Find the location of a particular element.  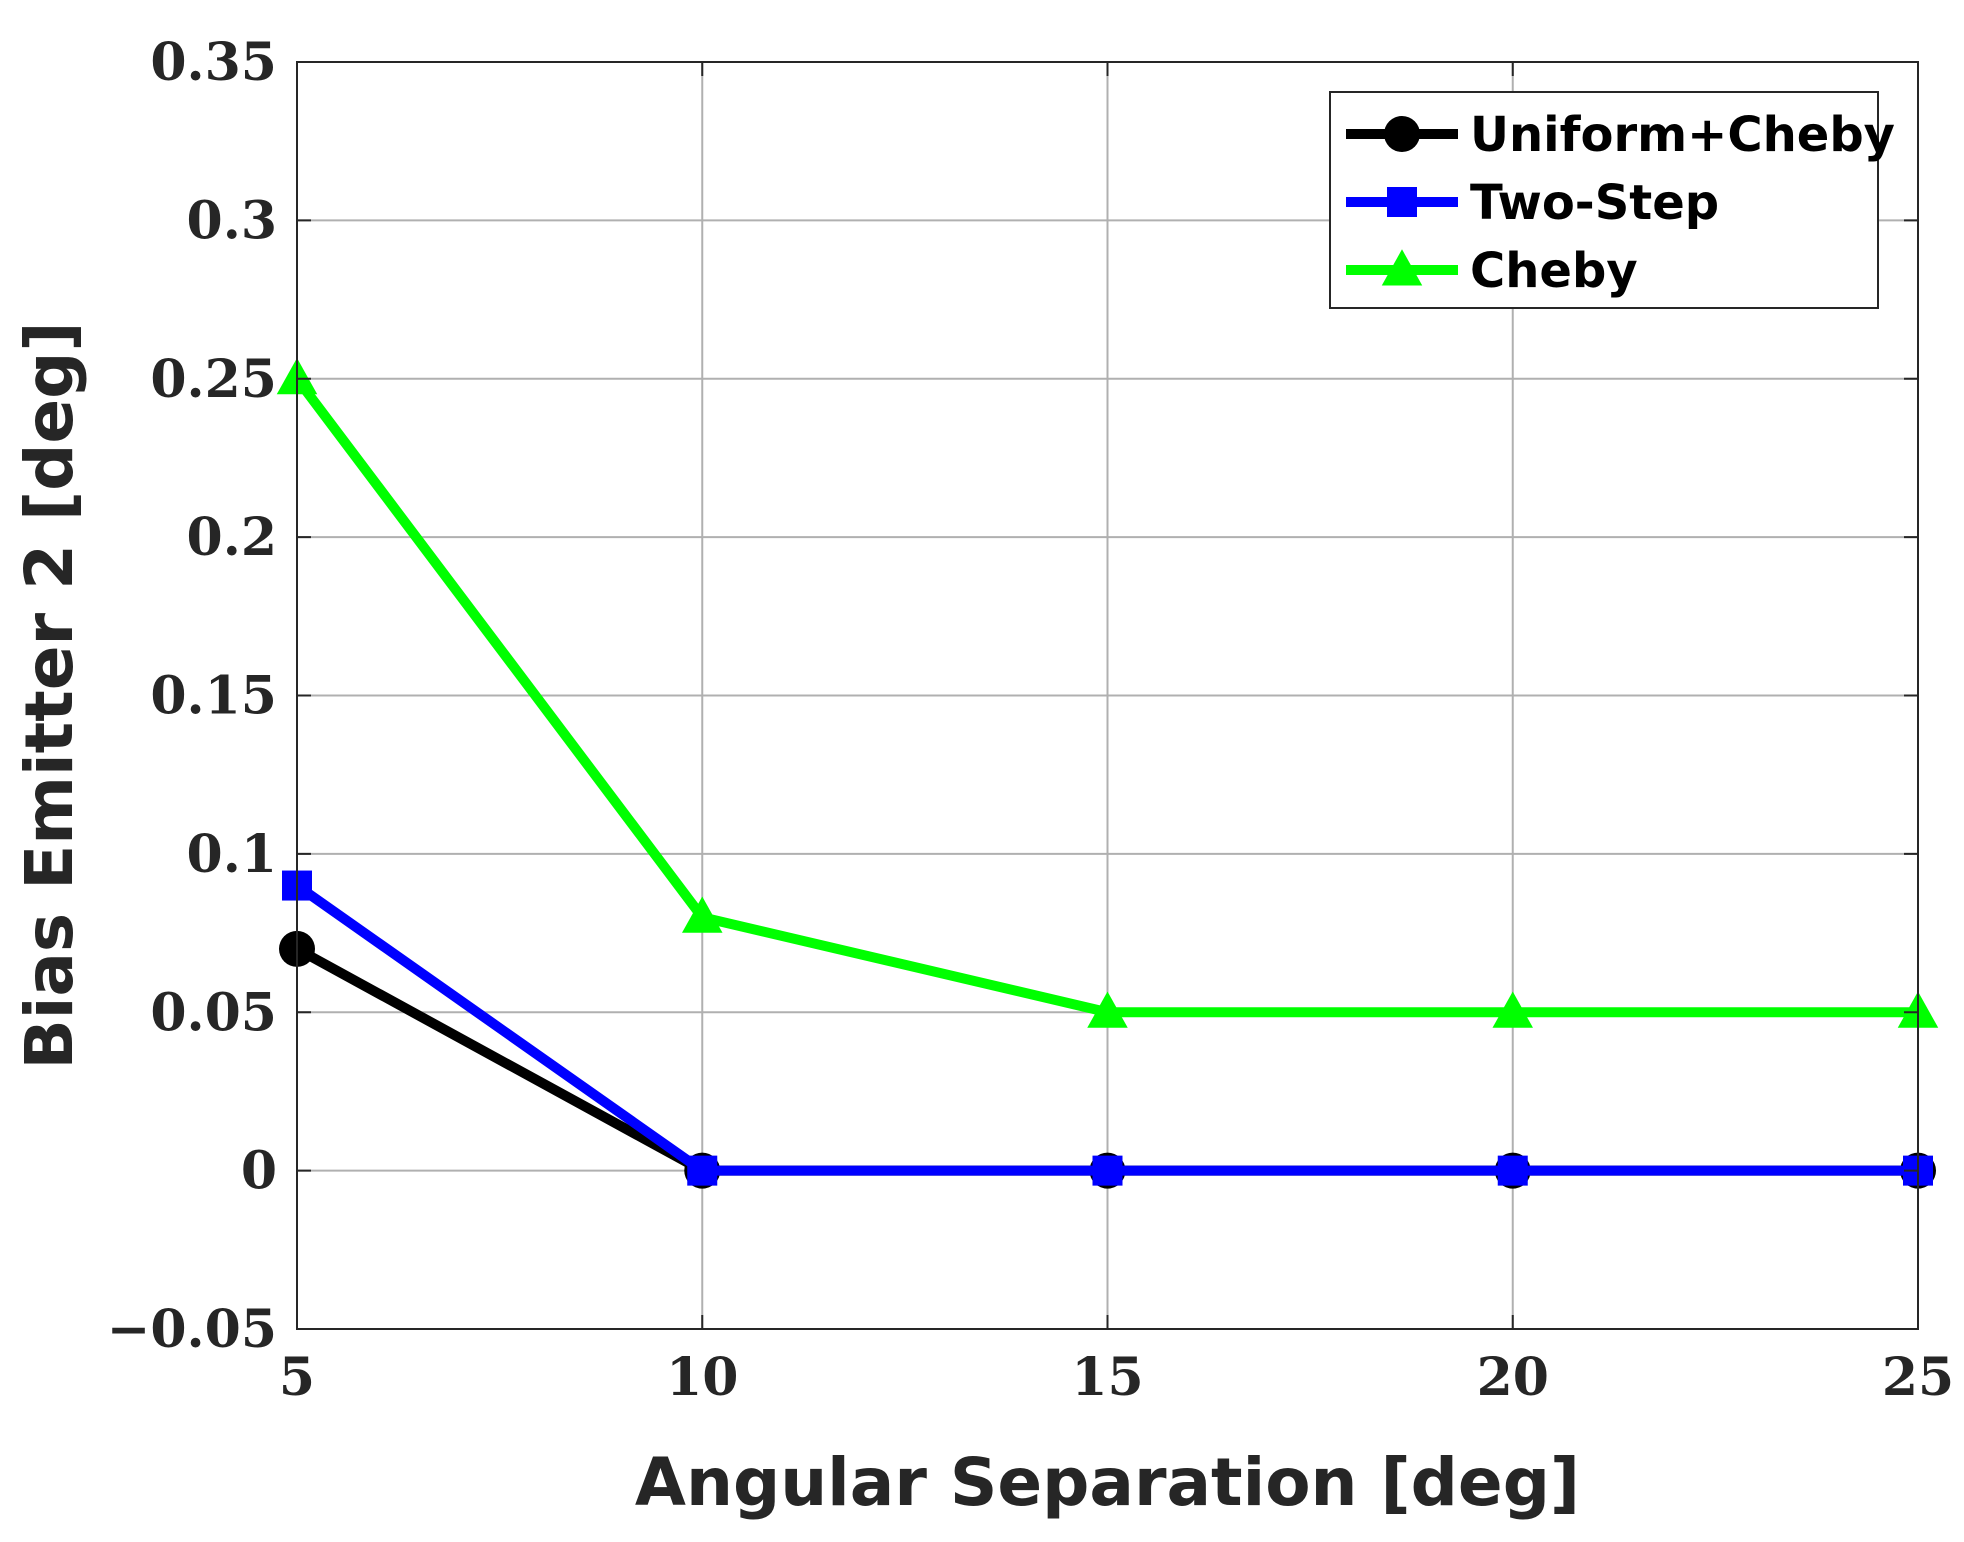

y-tick-label-5: 0.2 is located at coordinates (232, 537).